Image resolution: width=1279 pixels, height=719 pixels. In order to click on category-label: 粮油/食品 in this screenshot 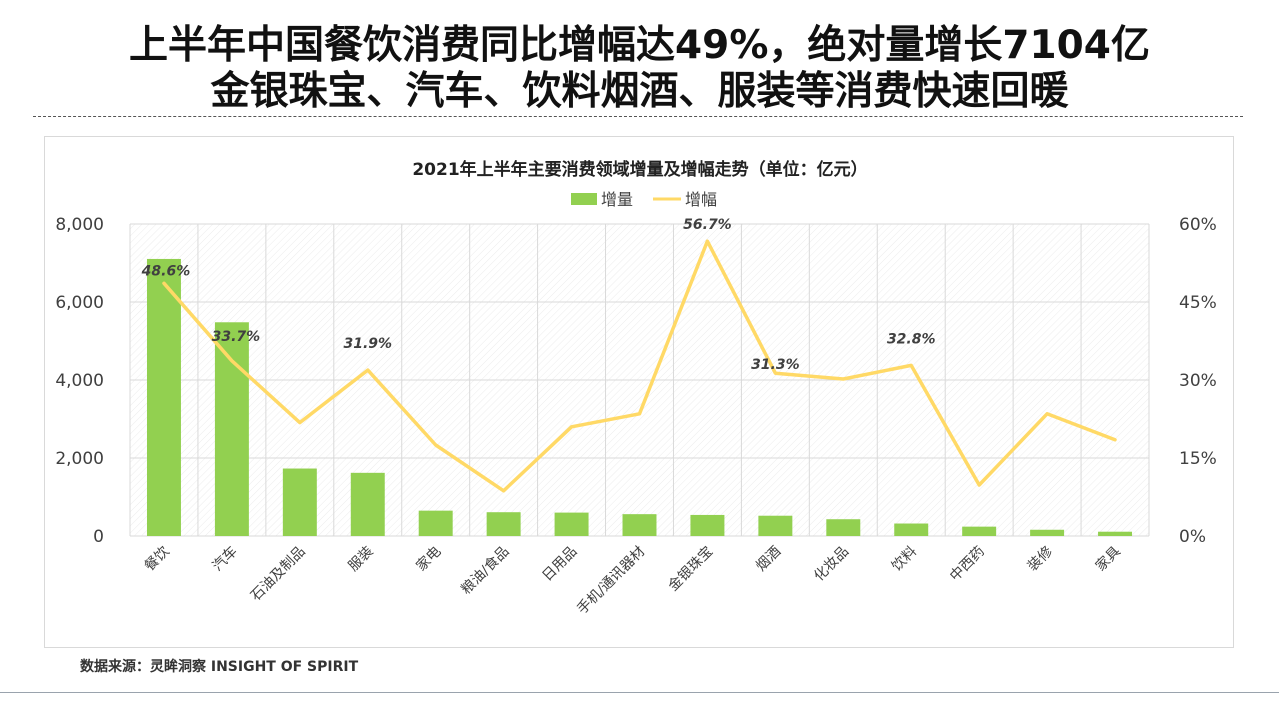, I will do `click(485, 570)`.